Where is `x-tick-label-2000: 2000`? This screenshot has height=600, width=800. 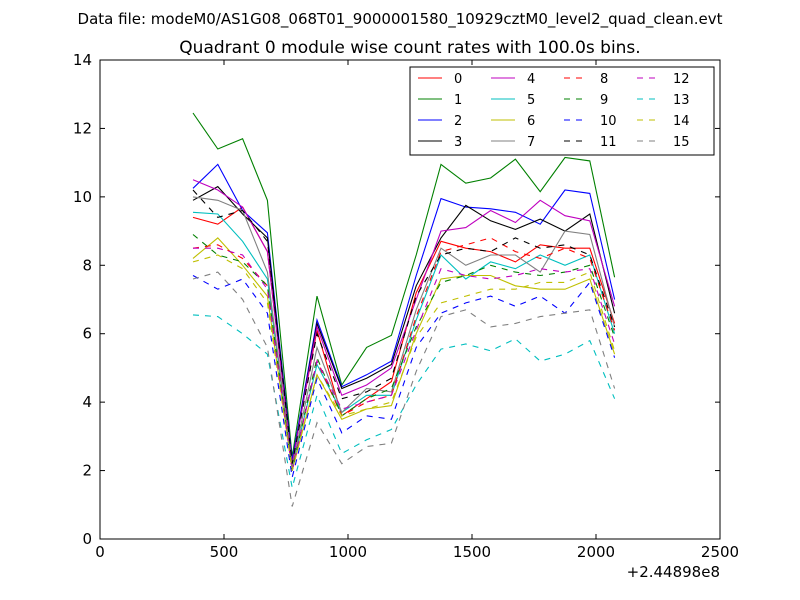
x-tick-label-2000: 2000 is located at coordinates (596, 552).